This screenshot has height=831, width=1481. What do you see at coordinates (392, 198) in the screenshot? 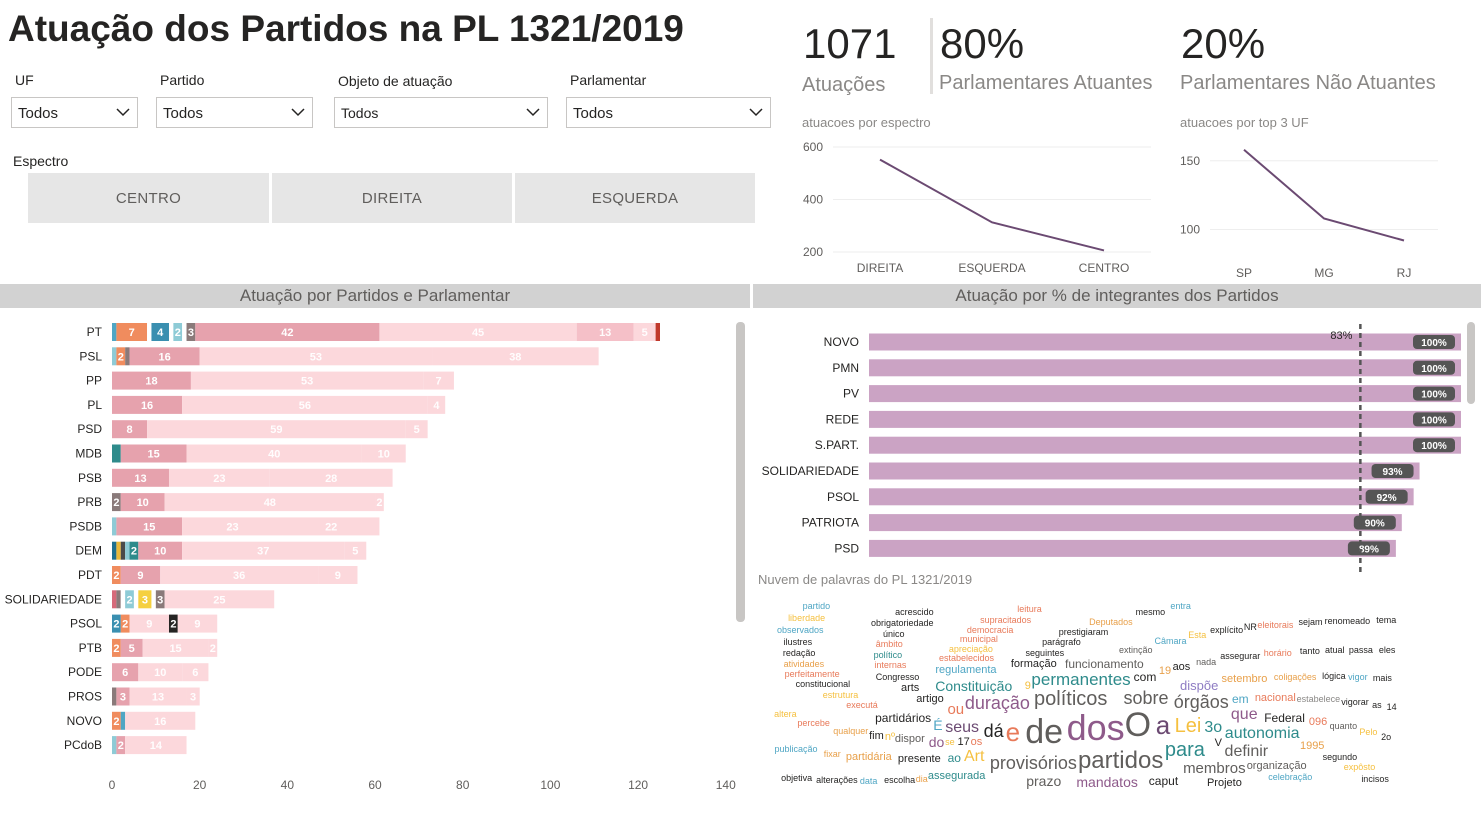
I see `espectro-direita-button: DIREITA` at bounding box center [392, 198].